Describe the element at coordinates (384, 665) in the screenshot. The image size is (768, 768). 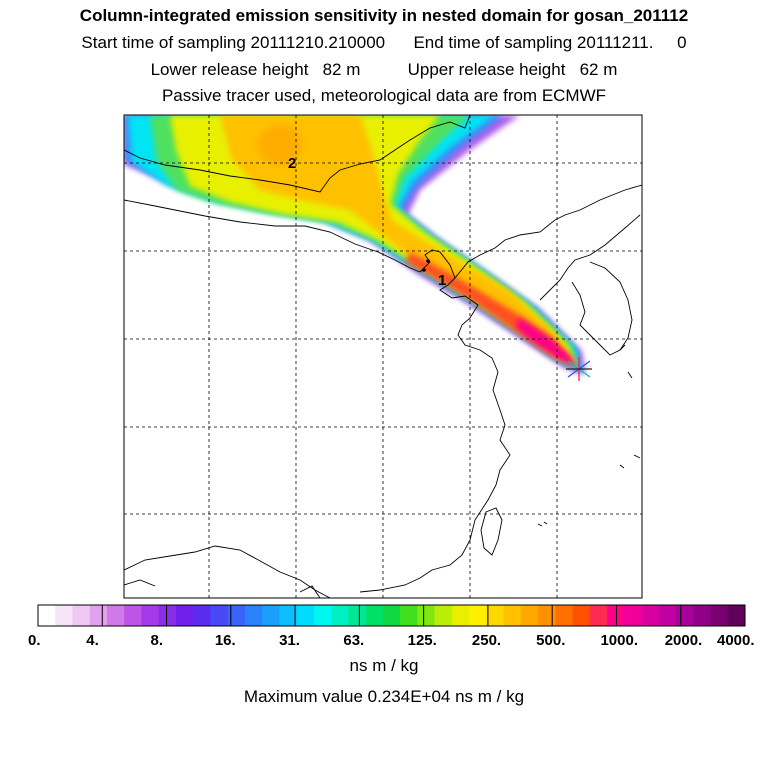
I see `colorbar-unit: ns m / kg` at that location.